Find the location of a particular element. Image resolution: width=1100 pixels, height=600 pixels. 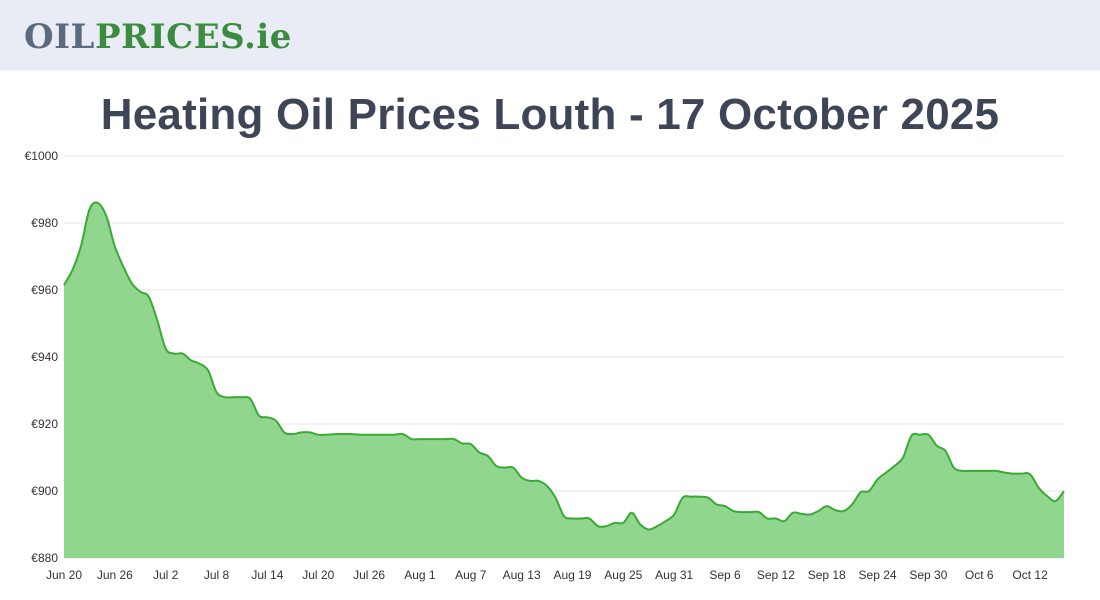

site-header: OILPRICES.ie is located at coordinates (550, 35).